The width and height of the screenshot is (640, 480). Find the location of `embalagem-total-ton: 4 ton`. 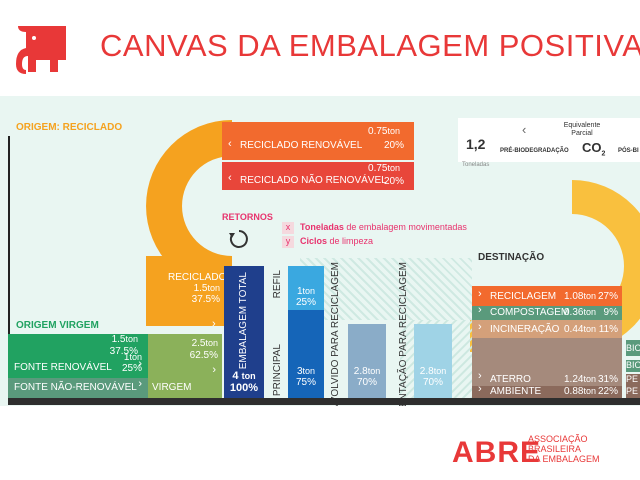

embalagem-total-ton: 4 ton is located at coordinates (244, 376).